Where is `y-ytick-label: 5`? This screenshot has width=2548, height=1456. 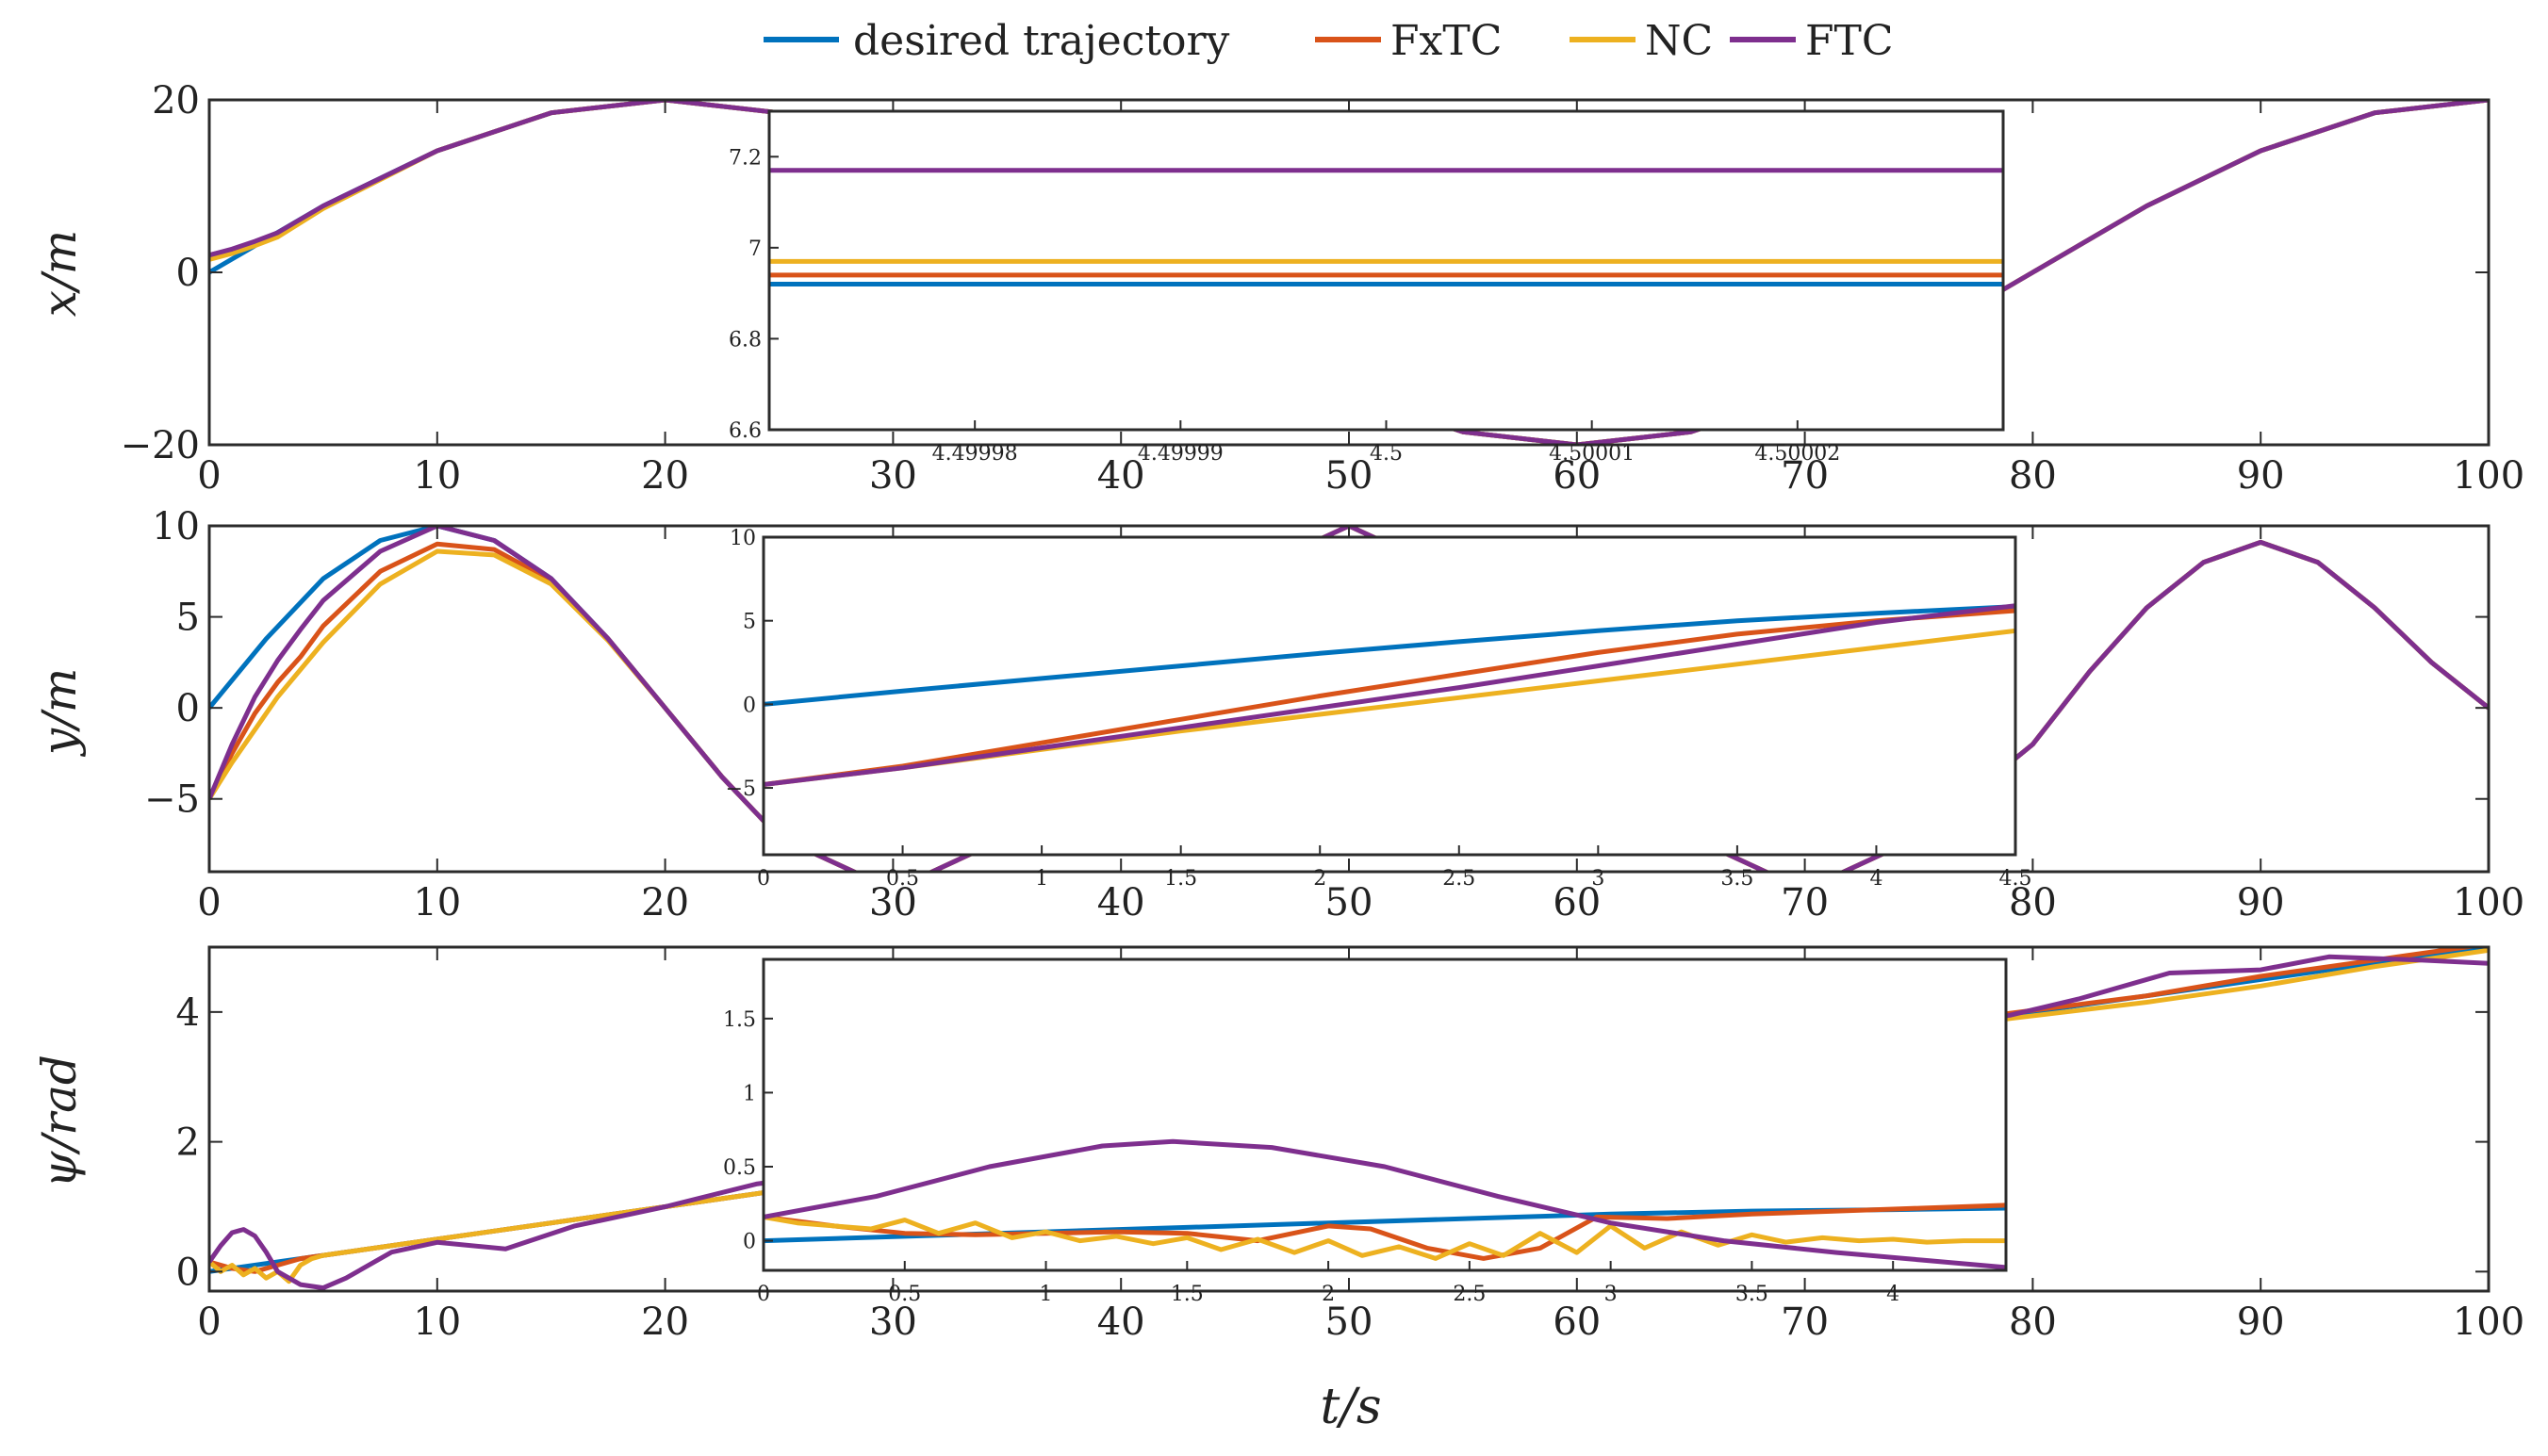
y-ytick-label: 5 is located at coordinates (188, 618).